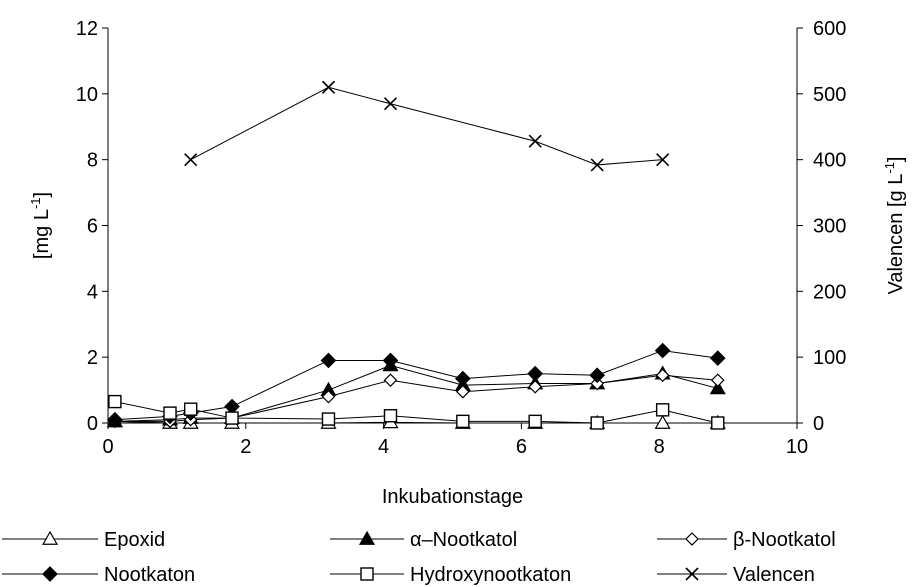  I want to click on legend-label: Hydroxynootkaton, so click(490, 575).